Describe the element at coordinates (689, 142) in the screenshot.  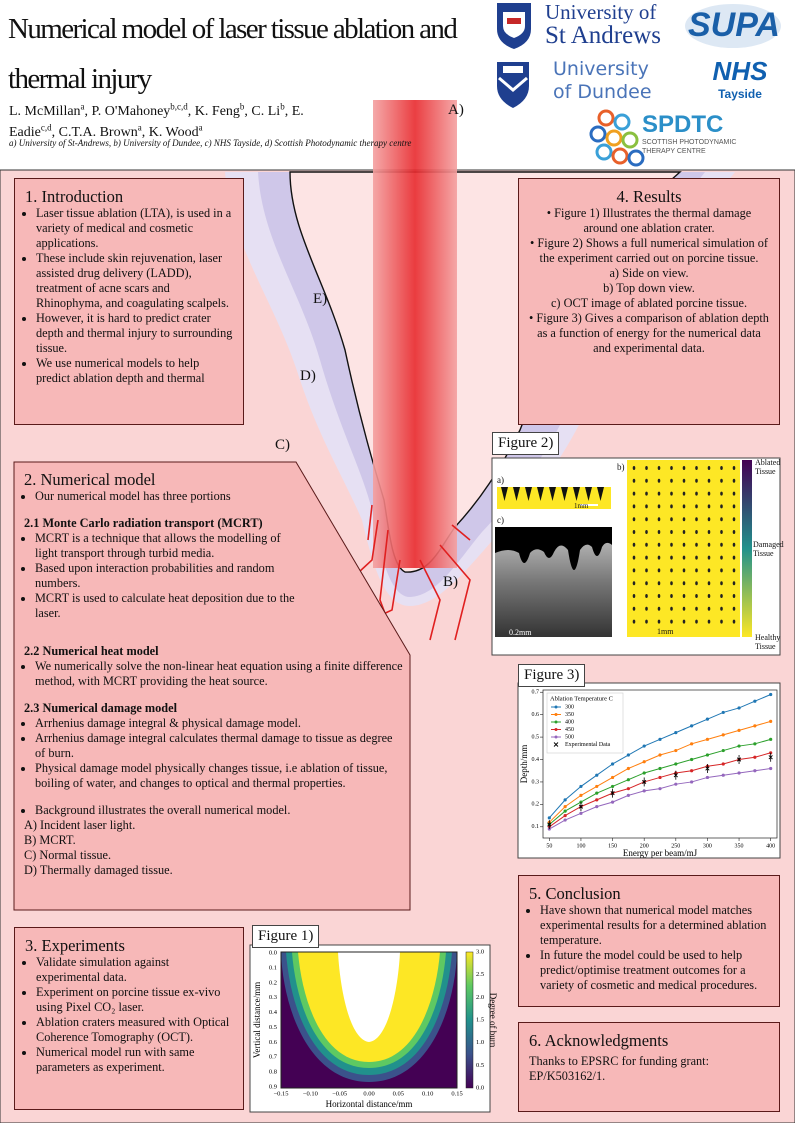
I see `logo-text: SCOTTISH PHOTODYNAMIC` at that location.